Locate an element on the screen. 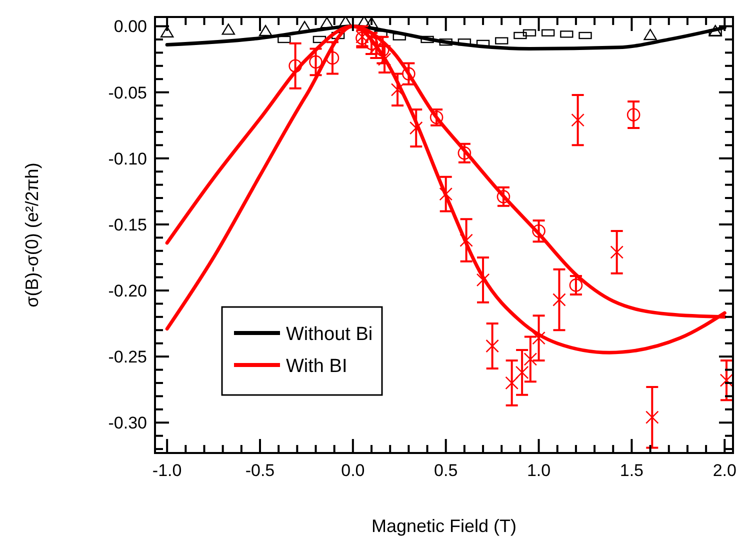 This screenshot has width=749, height=544. x-axis-title: Magnetic Field (T) is located at coordinates (444, 526).